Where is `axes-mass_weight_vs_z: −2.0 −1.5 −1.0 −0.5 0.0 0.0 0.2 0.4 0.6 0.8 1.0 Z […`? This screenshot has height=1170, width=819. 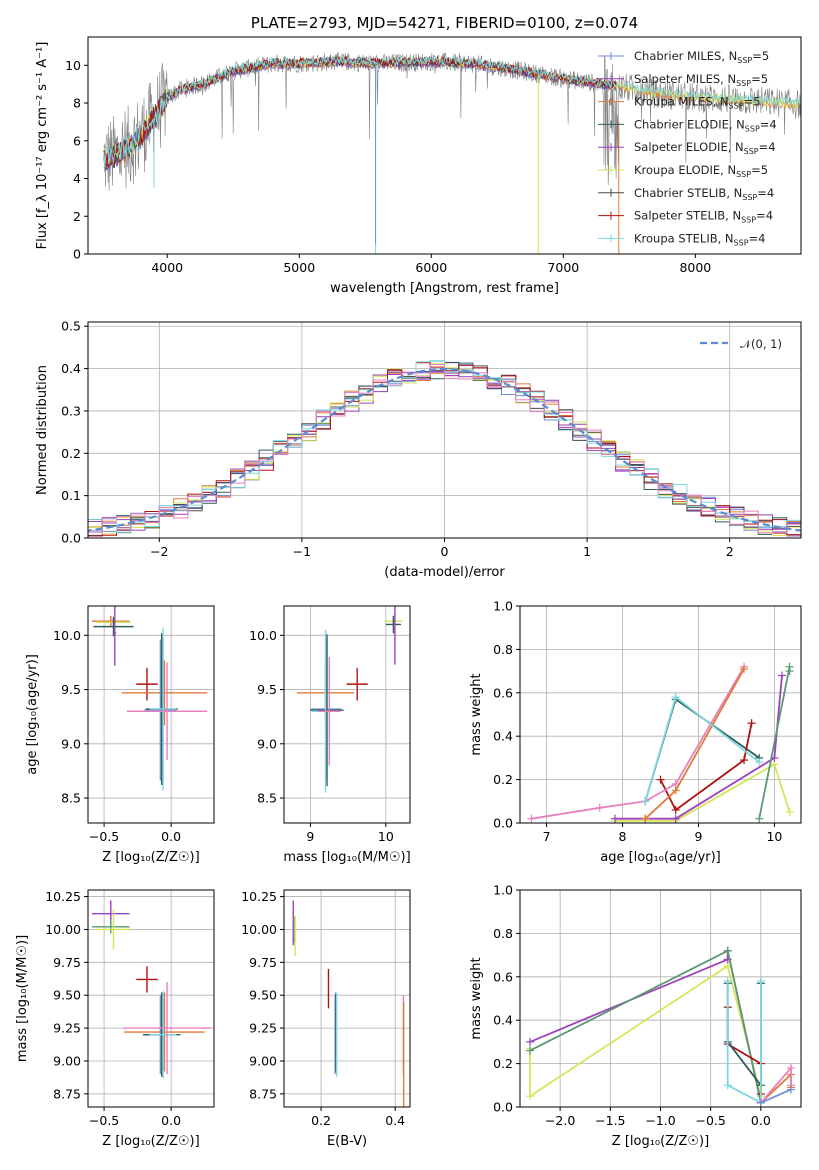 axes-mass_weight_vs_z: −2.0 −1.5 −1.0 −0.5 0.0 0.0 0.2 0.4 0.6 0.8 1.0 Z [… is located at coordinates (635, 1016).